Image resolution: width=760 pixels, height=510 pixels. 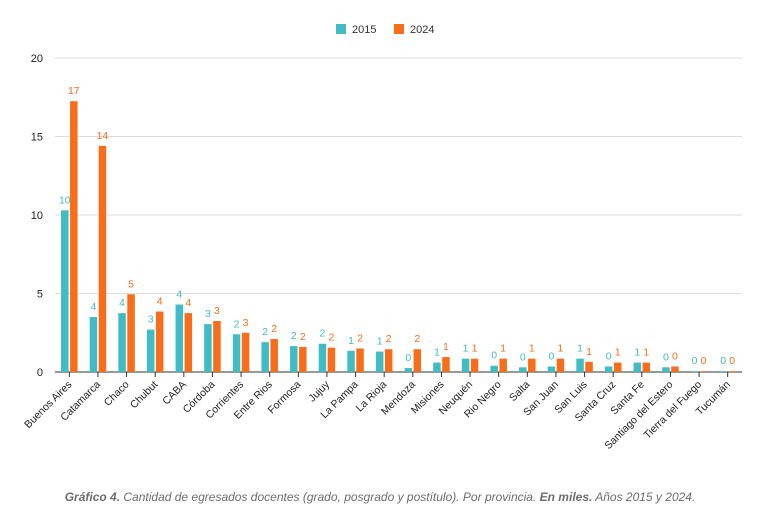 I want to click on bar-2024-santa-fe, so click(x=646, y=367).